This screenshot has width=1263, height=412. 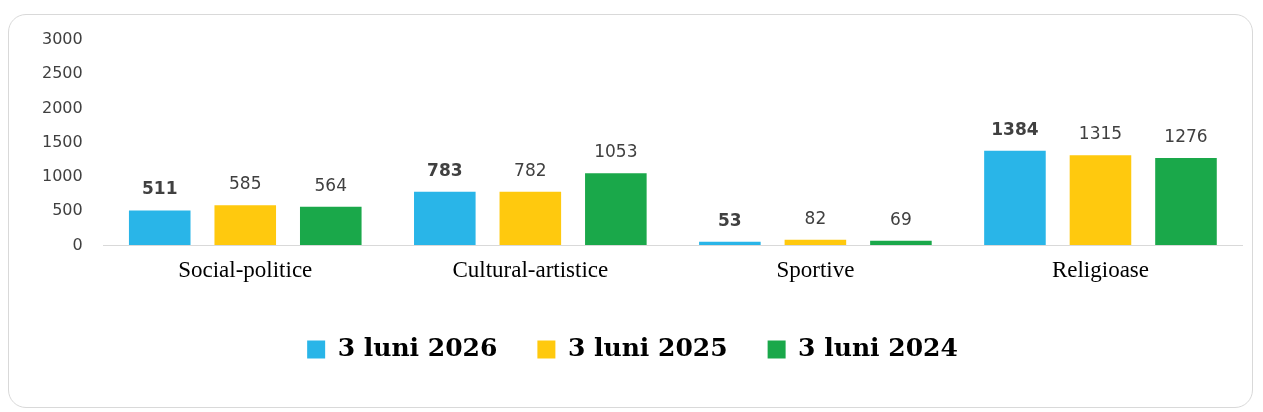 I want to click on y-tick-label: 2000, so click(x=62, y=107).